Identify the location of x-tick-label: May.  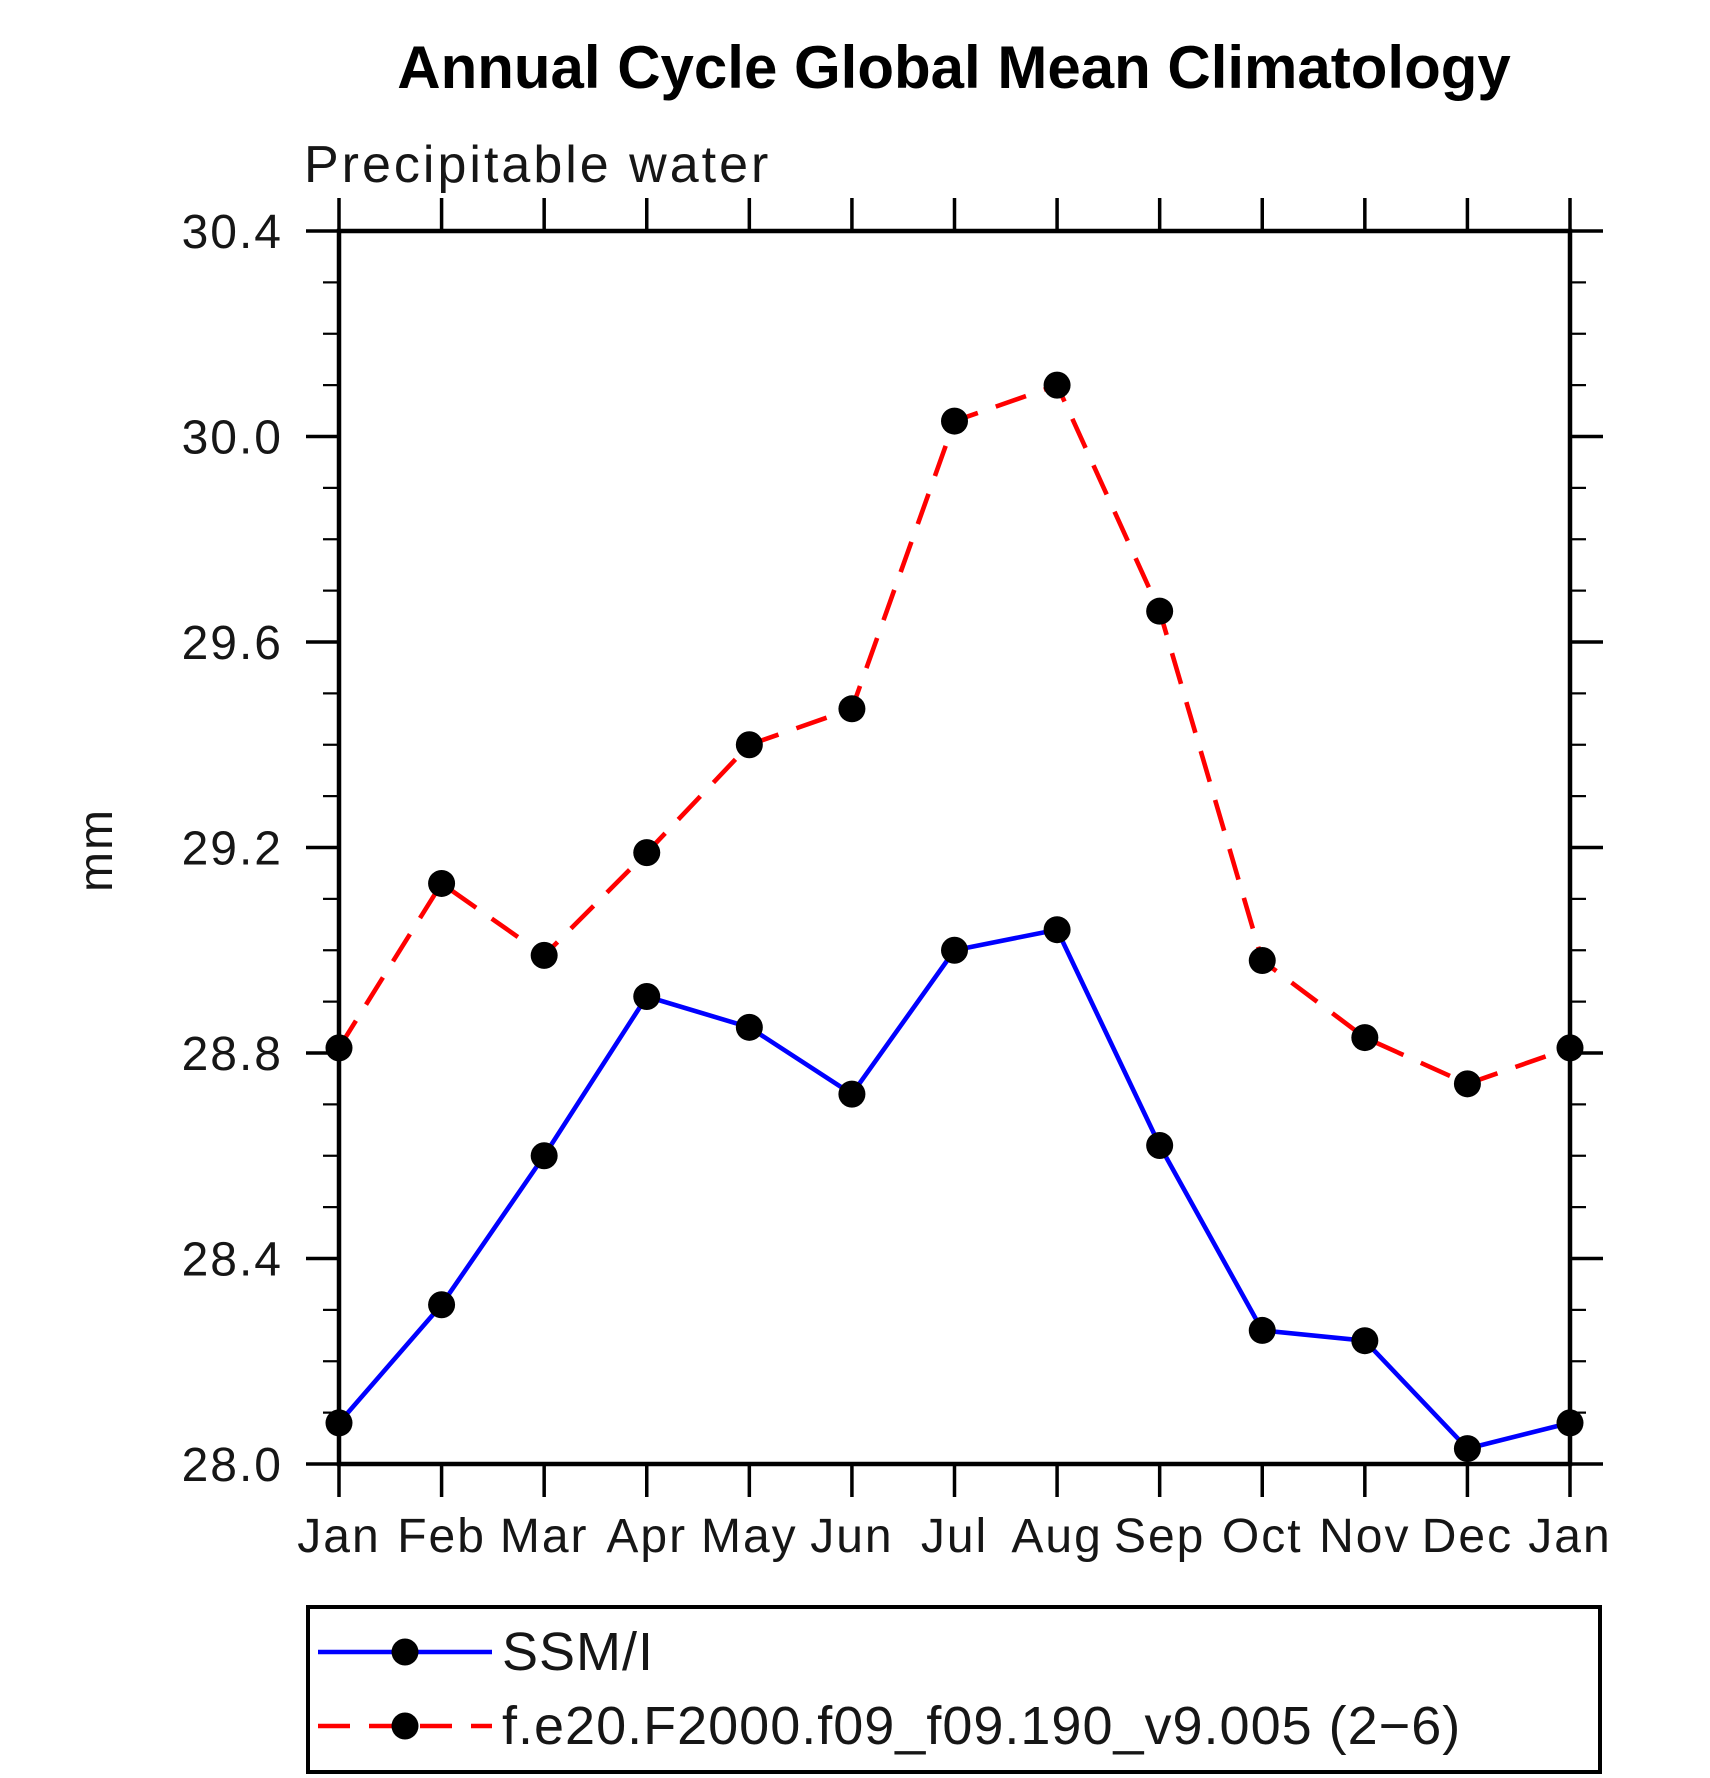
(749, 1536).